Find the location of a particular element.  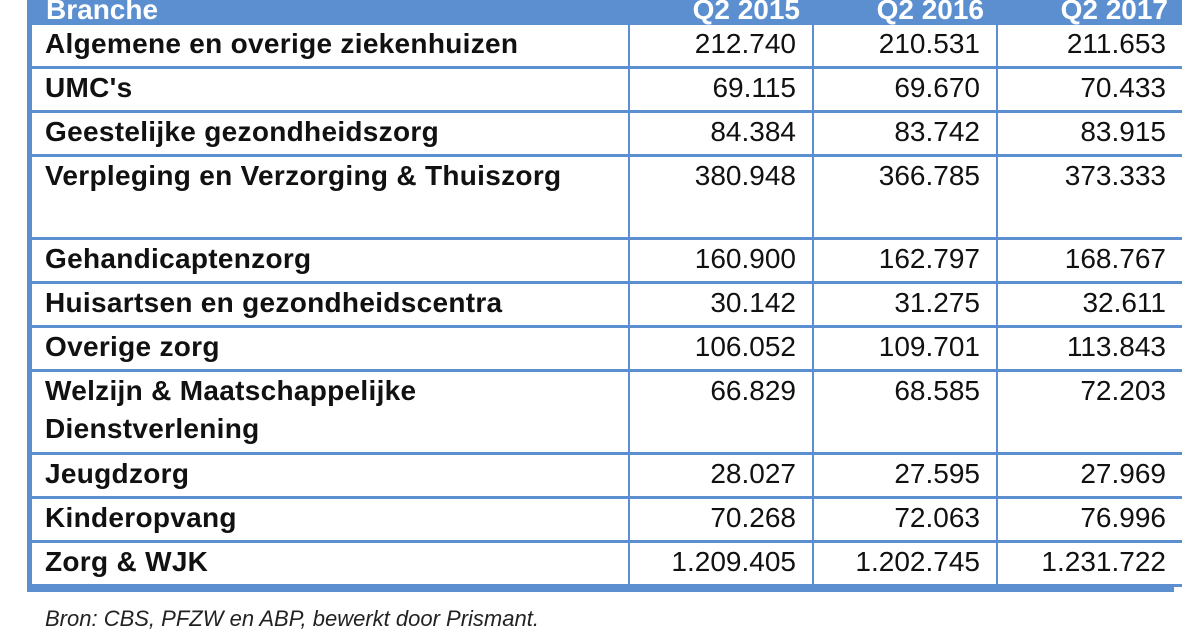

cell-q2-2017: 27.969 is located at coordinates (1090, 477).